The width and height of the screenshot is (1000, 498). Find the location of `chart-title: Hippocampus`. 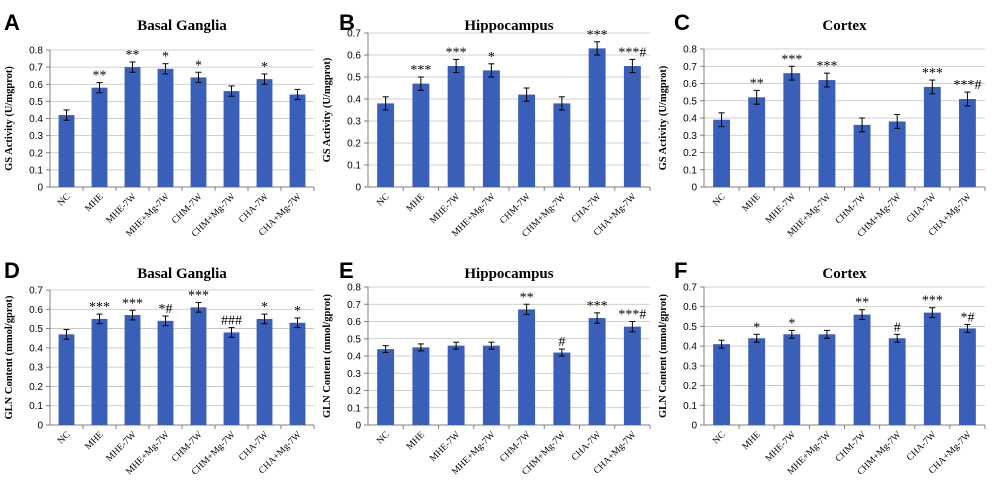

chart-title: Hippocampus is located at coordinates (508, 274).